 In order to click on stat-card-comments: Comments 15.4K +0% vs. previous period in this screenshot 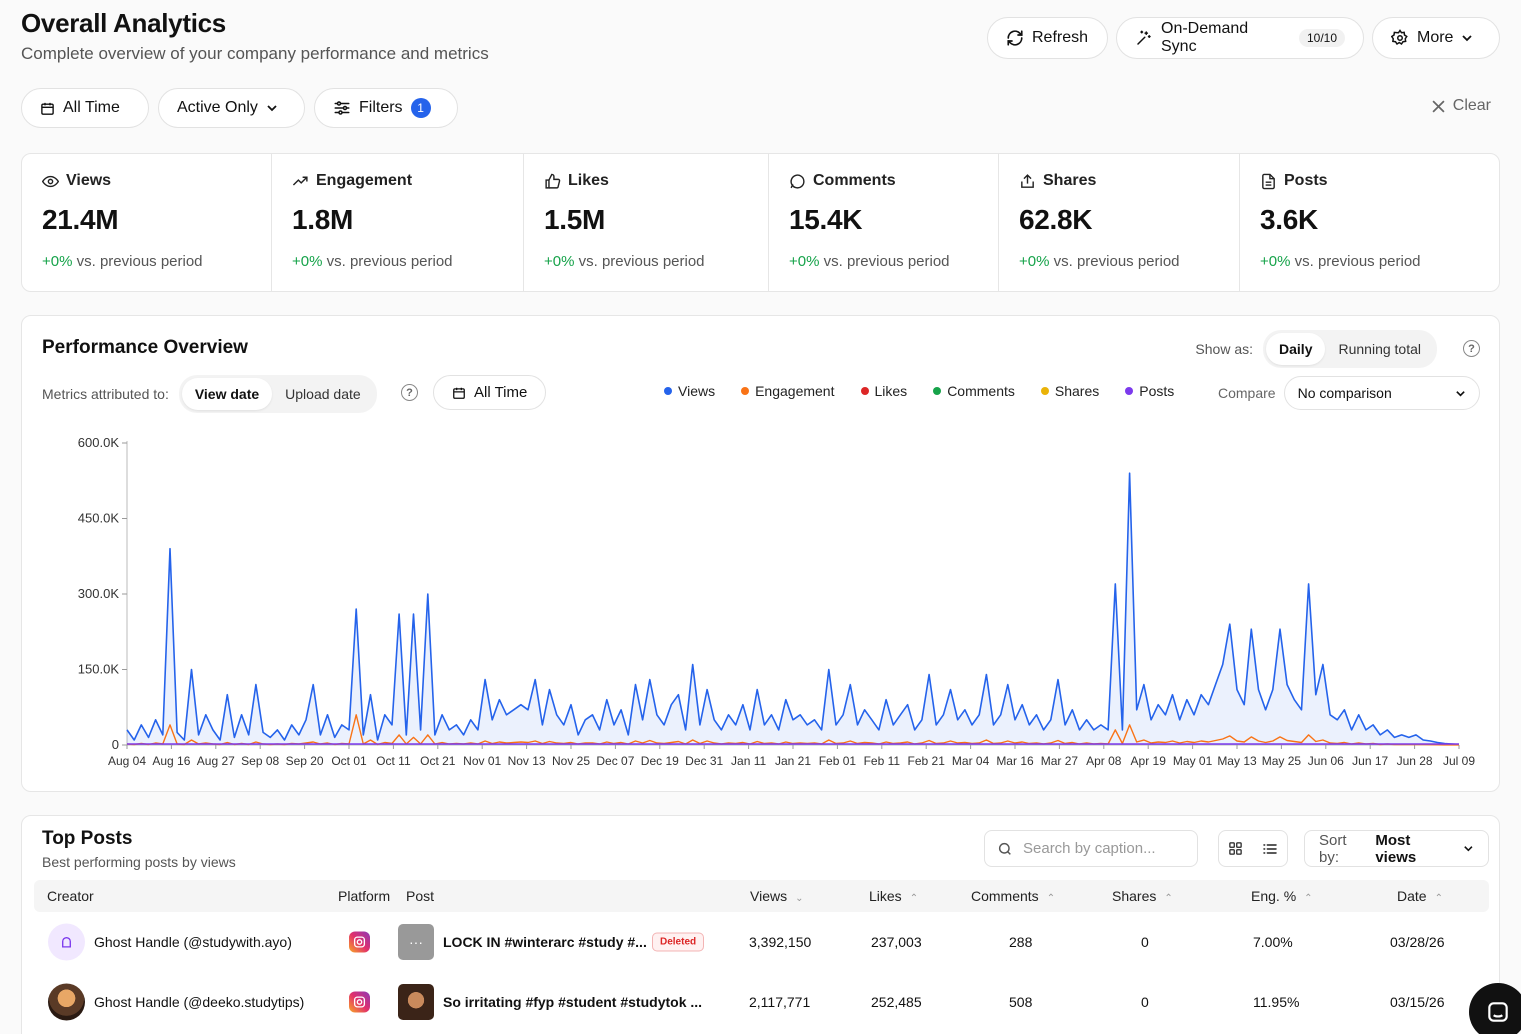, I will do `click(884, 222)`.